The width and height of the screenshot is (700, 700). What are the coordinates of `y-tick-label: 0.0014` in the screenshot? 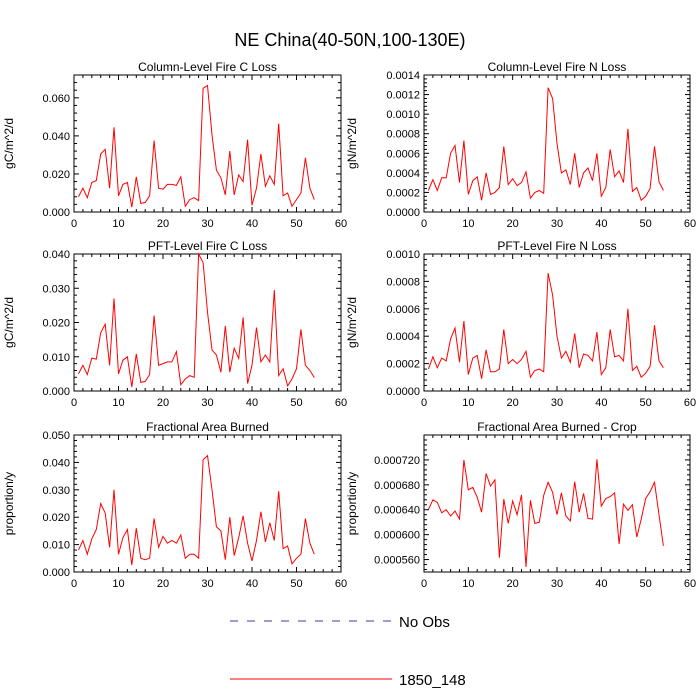 It's located at (403, 76).